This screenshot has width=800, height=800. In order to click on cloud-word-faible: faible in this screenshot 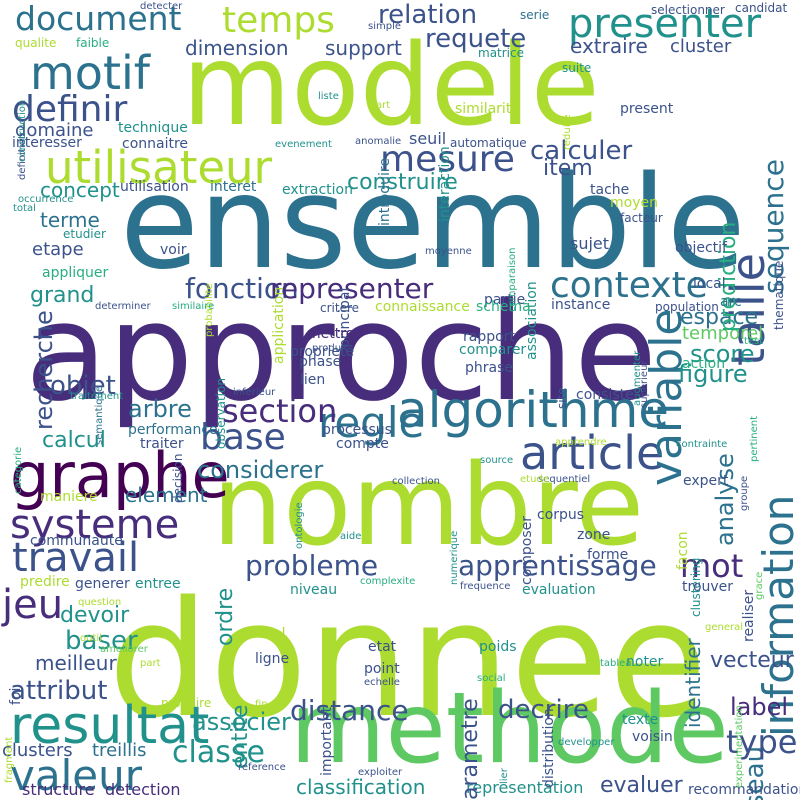, I will do `click(93, 43)`.